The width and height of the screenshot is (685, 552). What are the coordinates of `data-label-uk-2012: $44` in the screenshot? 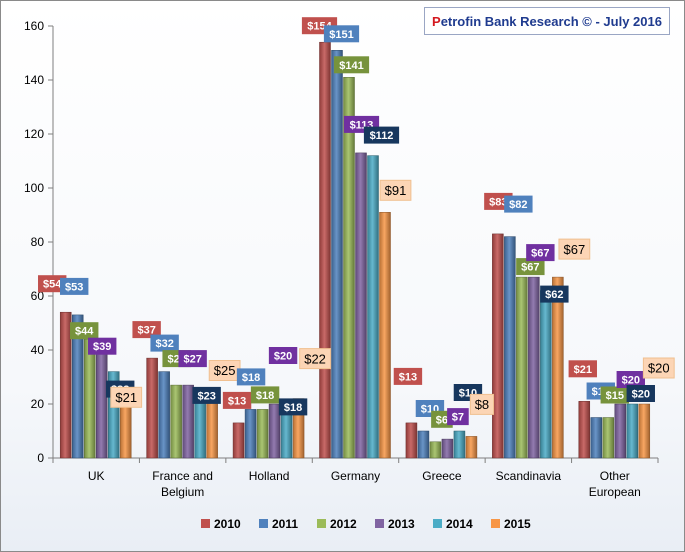 It's located at (84, 331).